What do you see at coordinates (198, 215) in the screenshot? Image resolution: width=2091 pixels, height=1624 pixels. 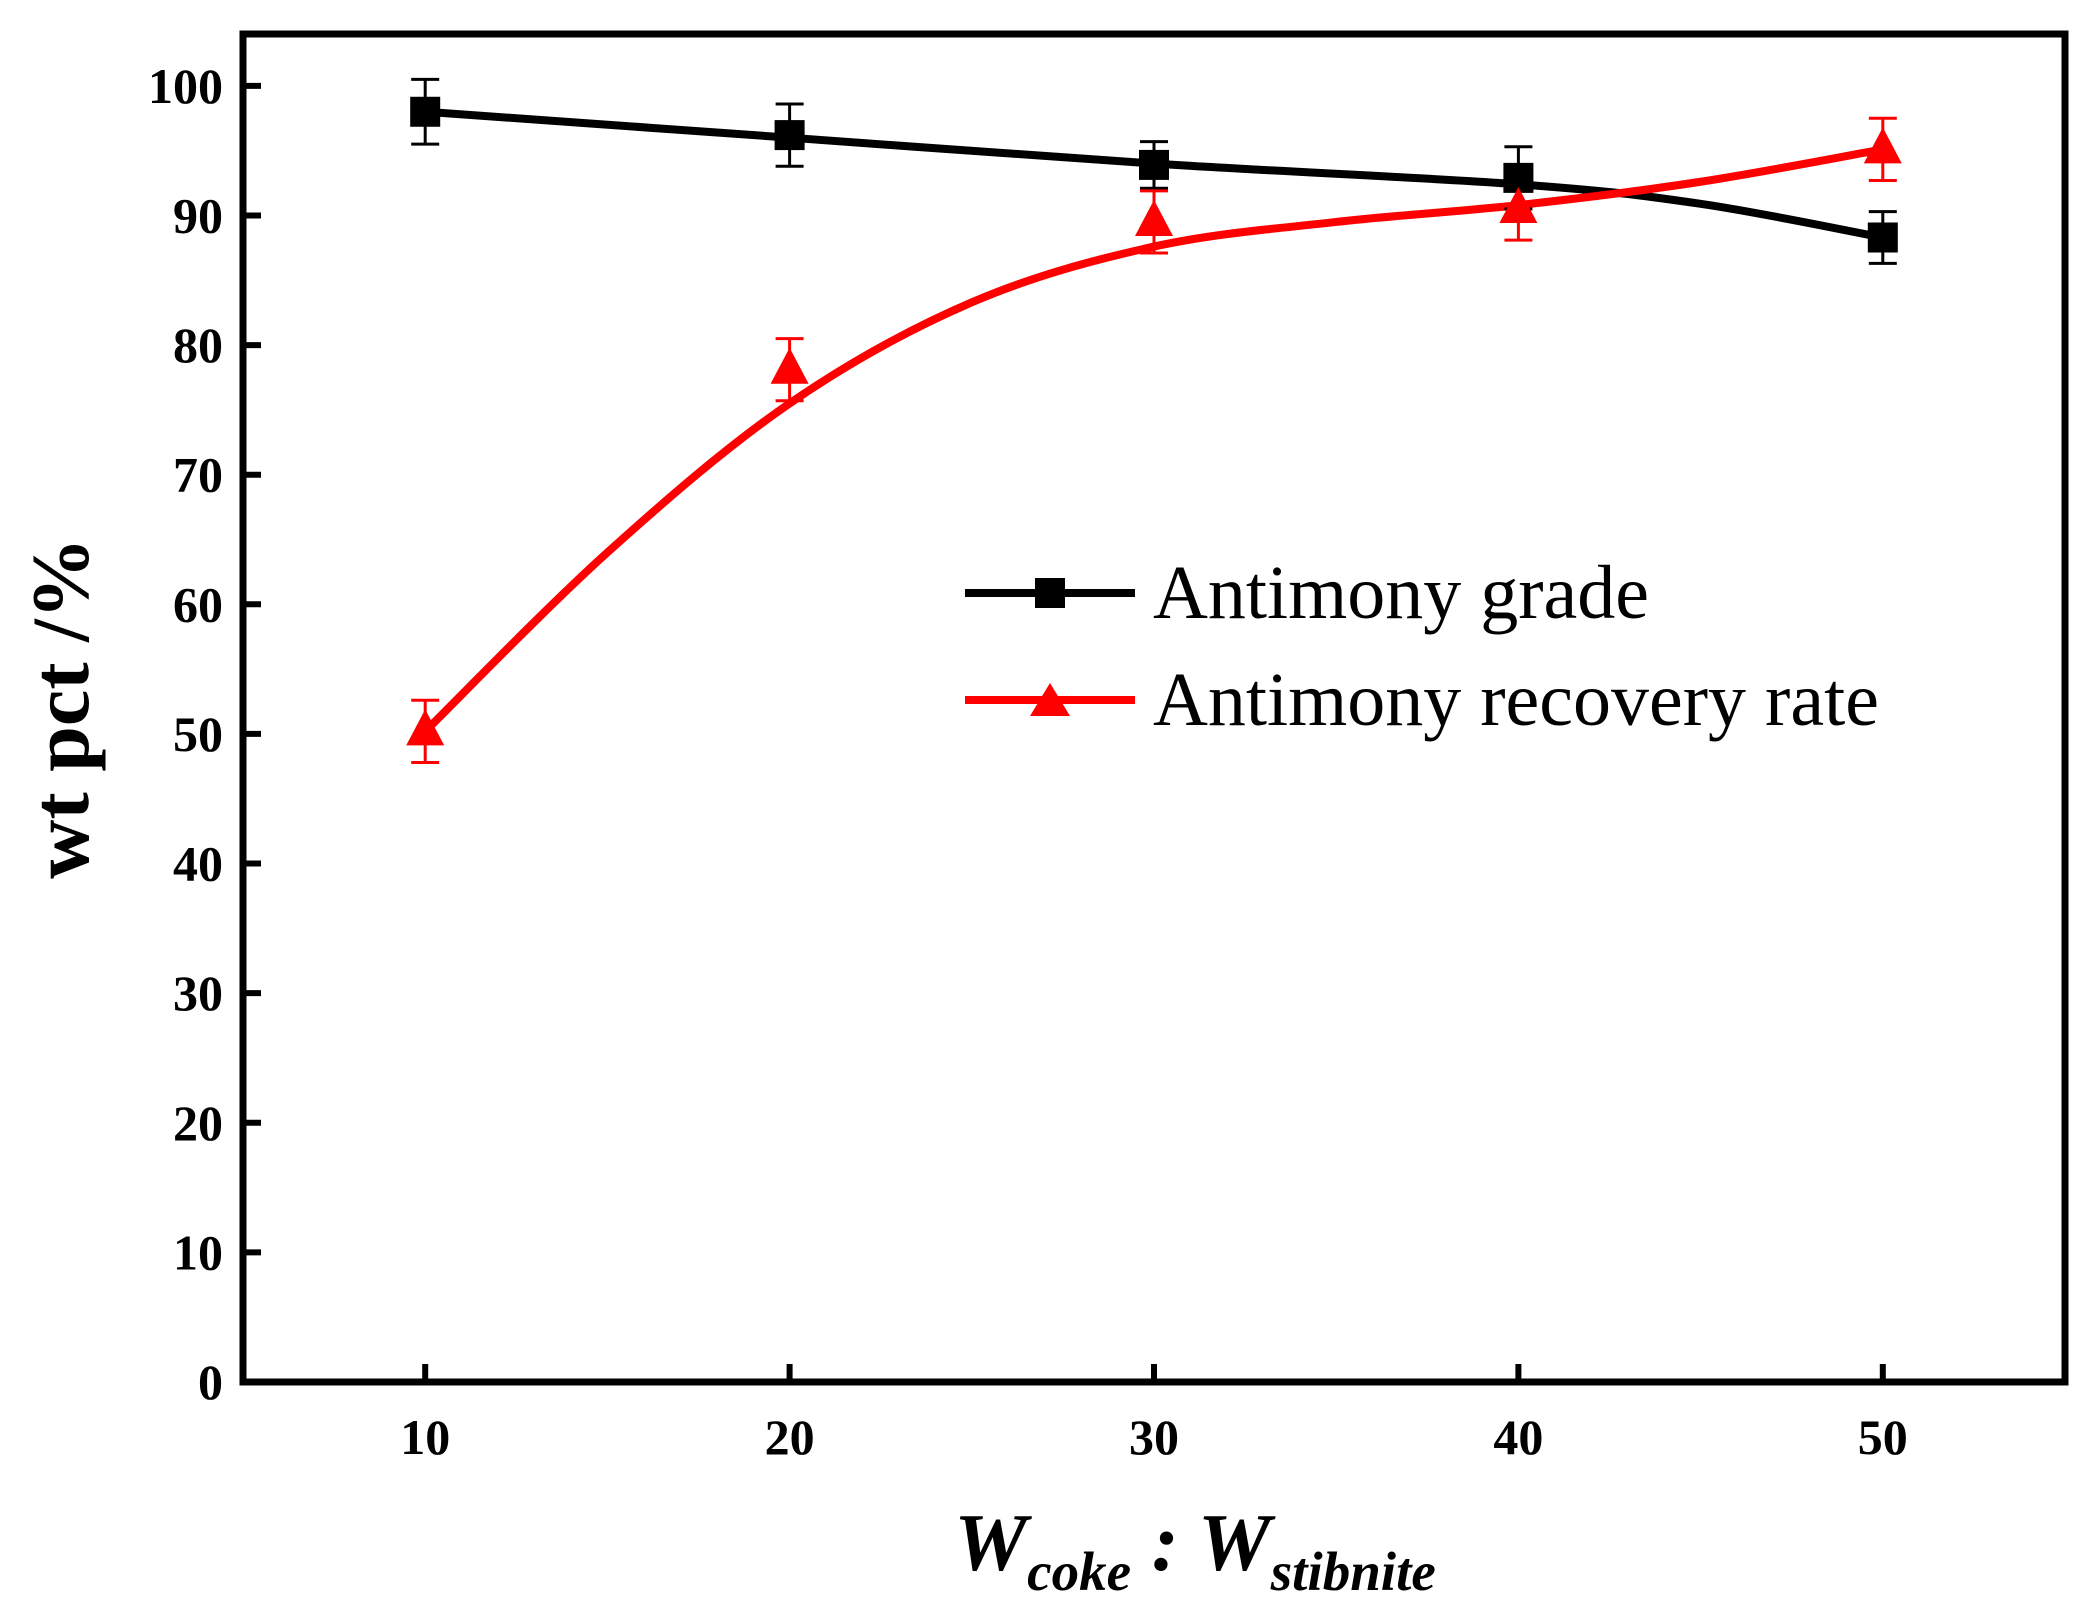 I see `y-tick-label: 90` at bounding box center [198, 215].